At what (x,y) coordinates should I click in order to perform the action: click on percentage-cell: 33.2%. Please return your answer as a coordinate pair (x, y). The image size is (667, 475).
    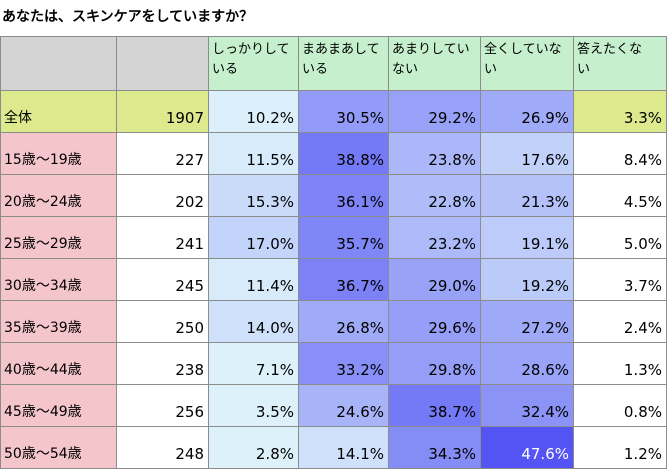
    Looking at the image, I should click on (343, 363).